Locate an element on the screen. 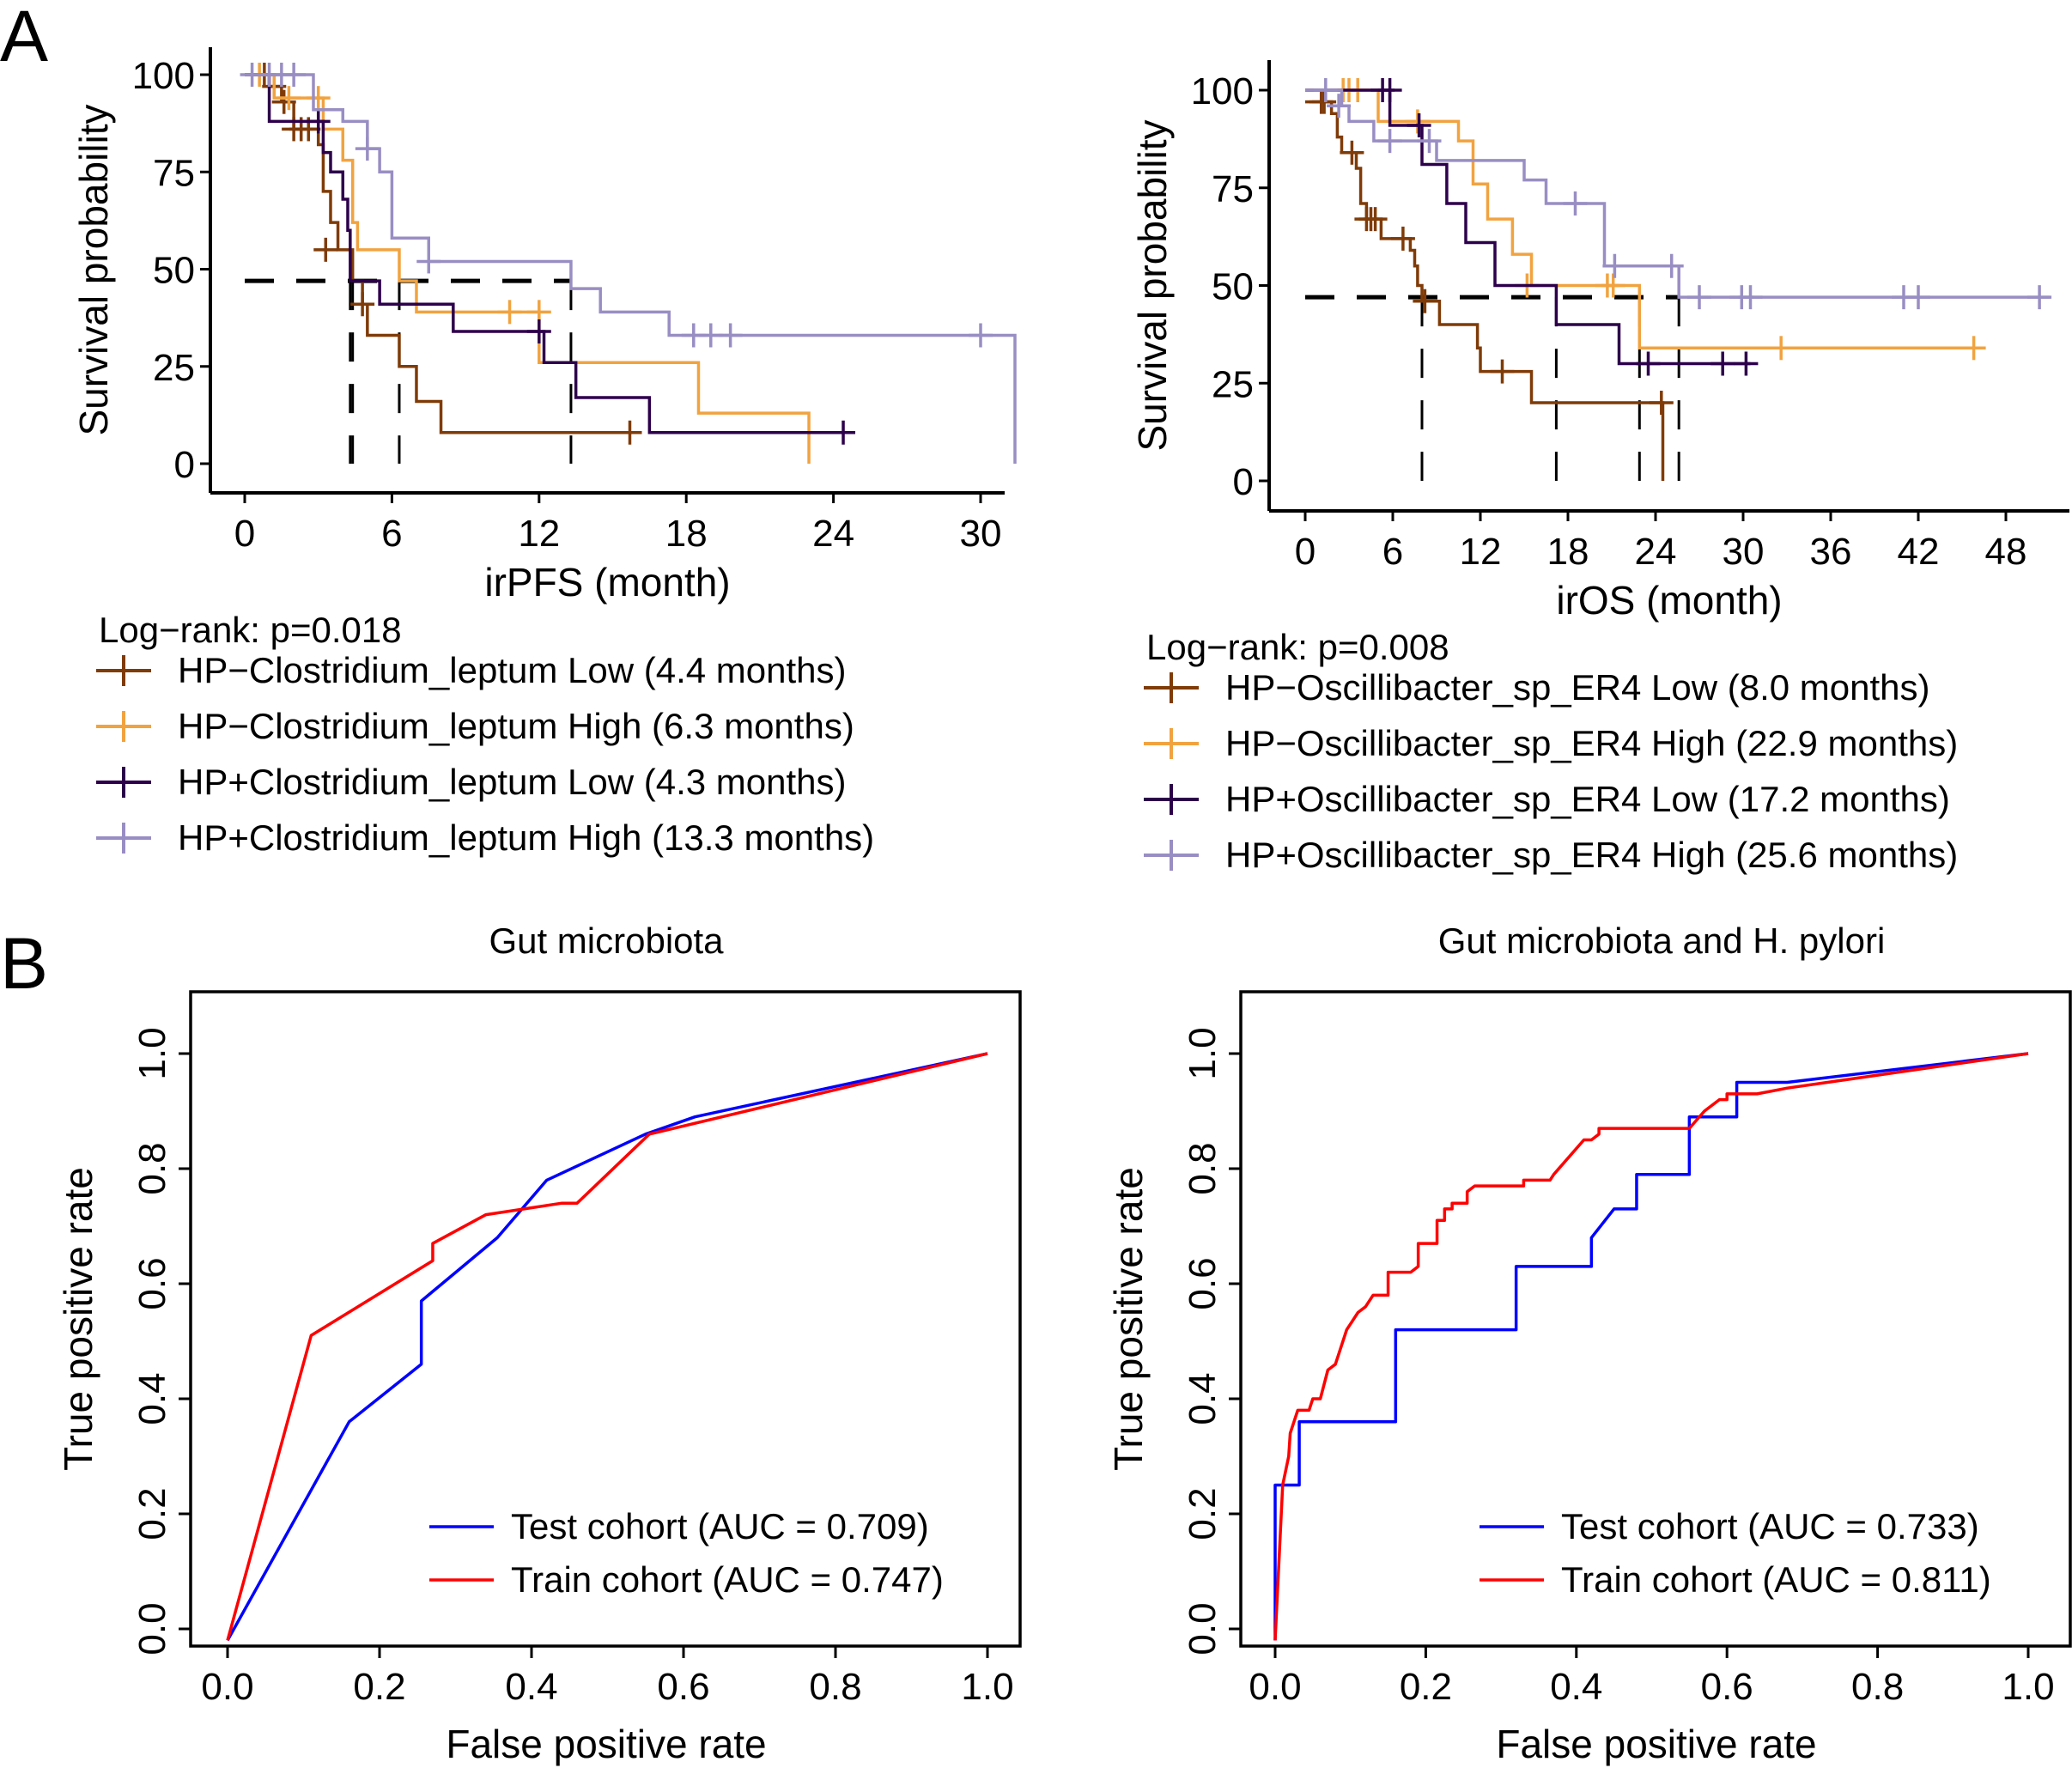  legend-item: Test cohort (AUC = 0.733) is located at coordinates (1730, 1526).